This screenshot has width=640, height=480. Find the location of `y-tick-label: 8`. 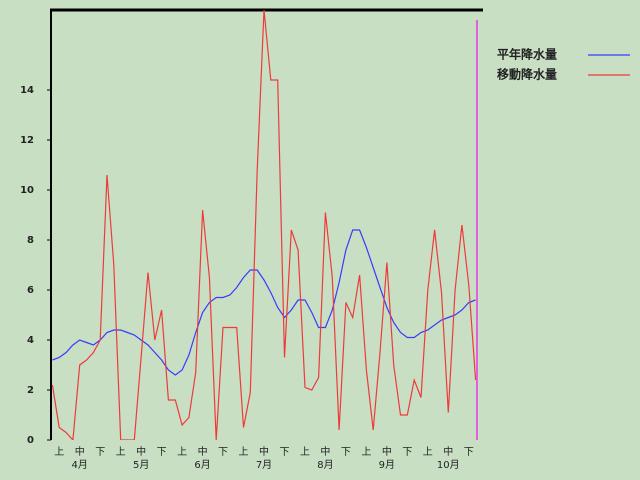

y-tick-label: 8 is located at coordinates (30, 240).